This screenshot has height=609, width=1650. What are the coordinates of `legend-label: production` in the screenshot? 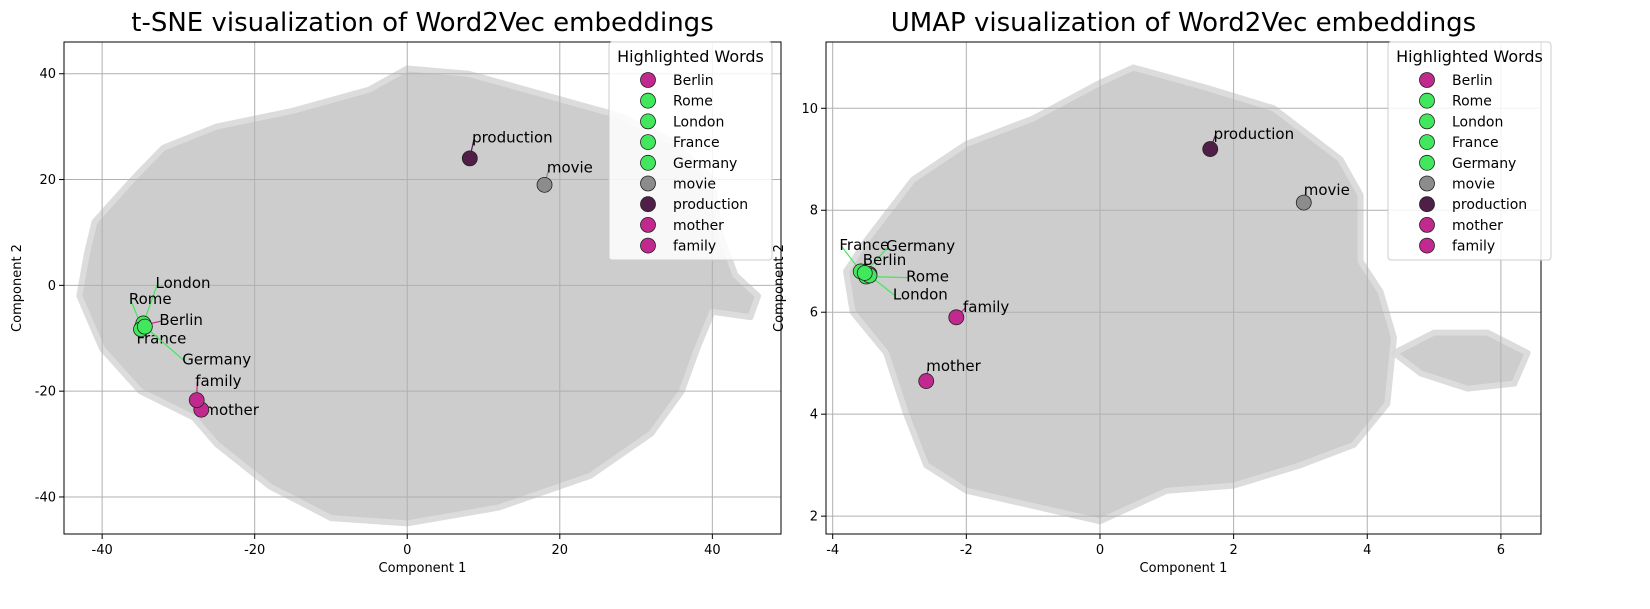 It's located at (710, 205).